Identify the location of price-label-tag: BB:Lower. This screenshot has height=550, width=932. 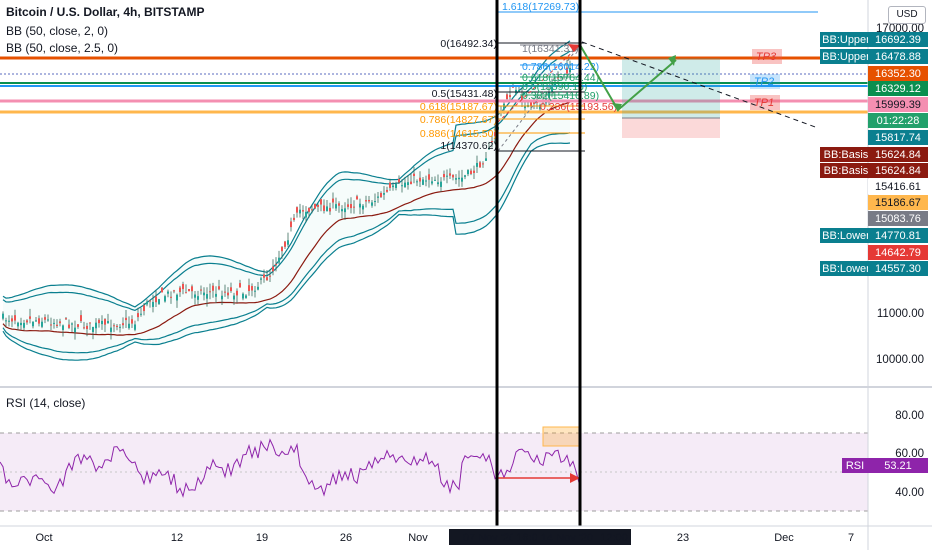
(846, 269).